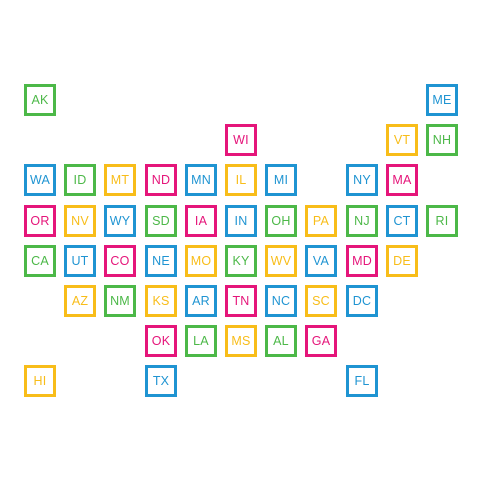 The image size is (480, 480). I want to click on state-tile-nj: NJ, so click(362, 221).